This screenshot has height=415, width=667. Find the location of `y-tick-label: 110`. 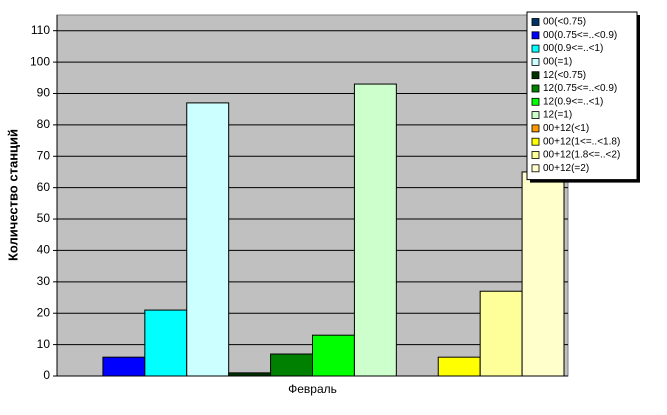

y-tick-label: 110 is located at coordinates (40, 30).